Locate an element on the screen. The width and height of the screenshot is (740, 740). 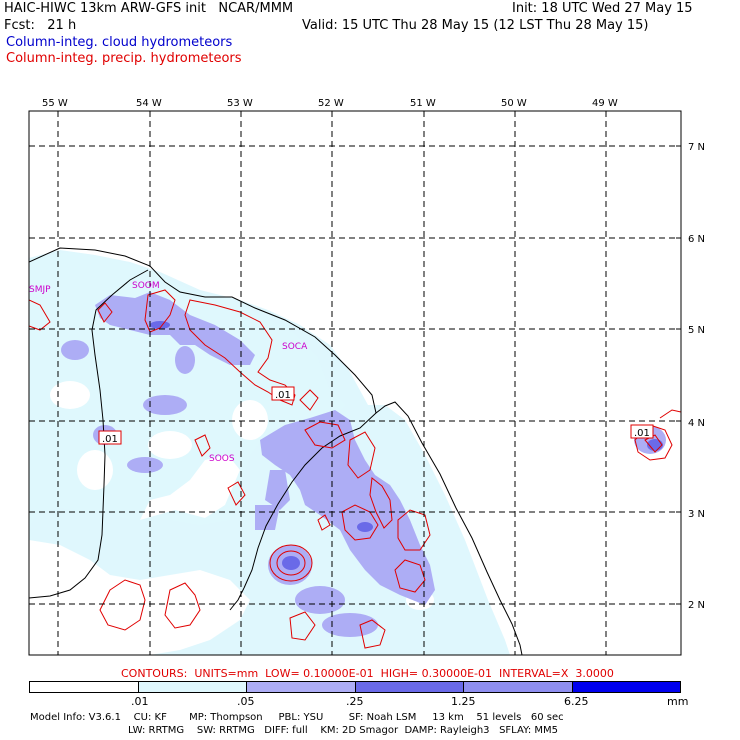
lat-label: 2 N is located at coordinates (696, 605).